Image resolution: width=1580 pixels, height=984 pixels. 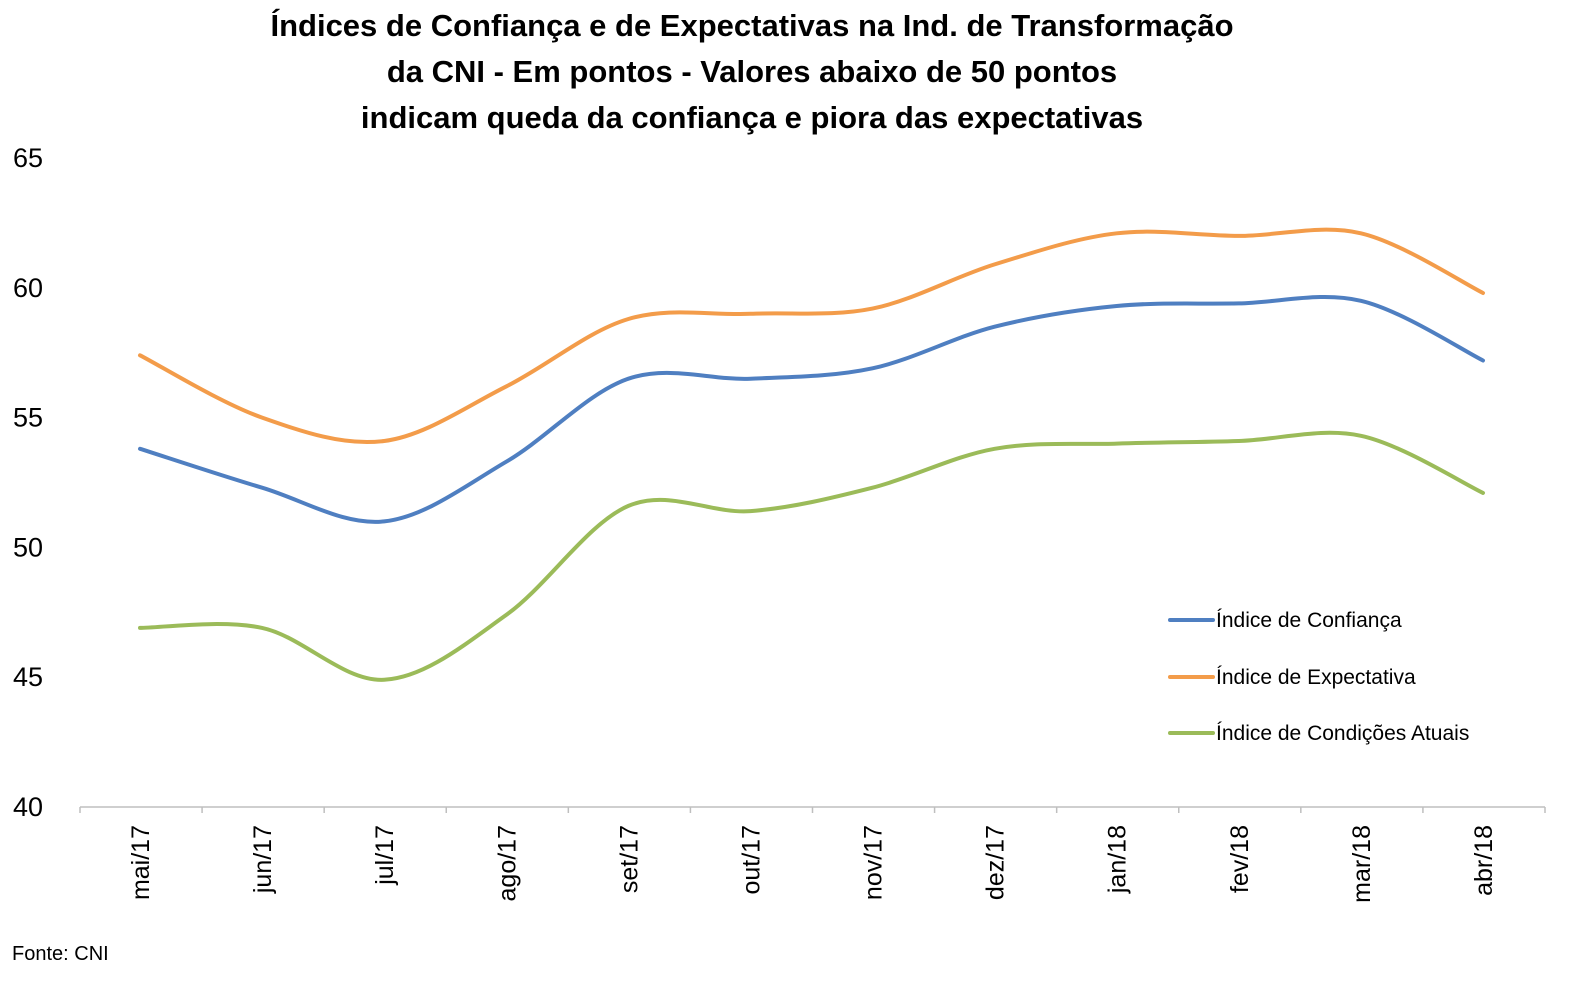 I want to click on y-tick-label: 40, so click(x=28, y=807).